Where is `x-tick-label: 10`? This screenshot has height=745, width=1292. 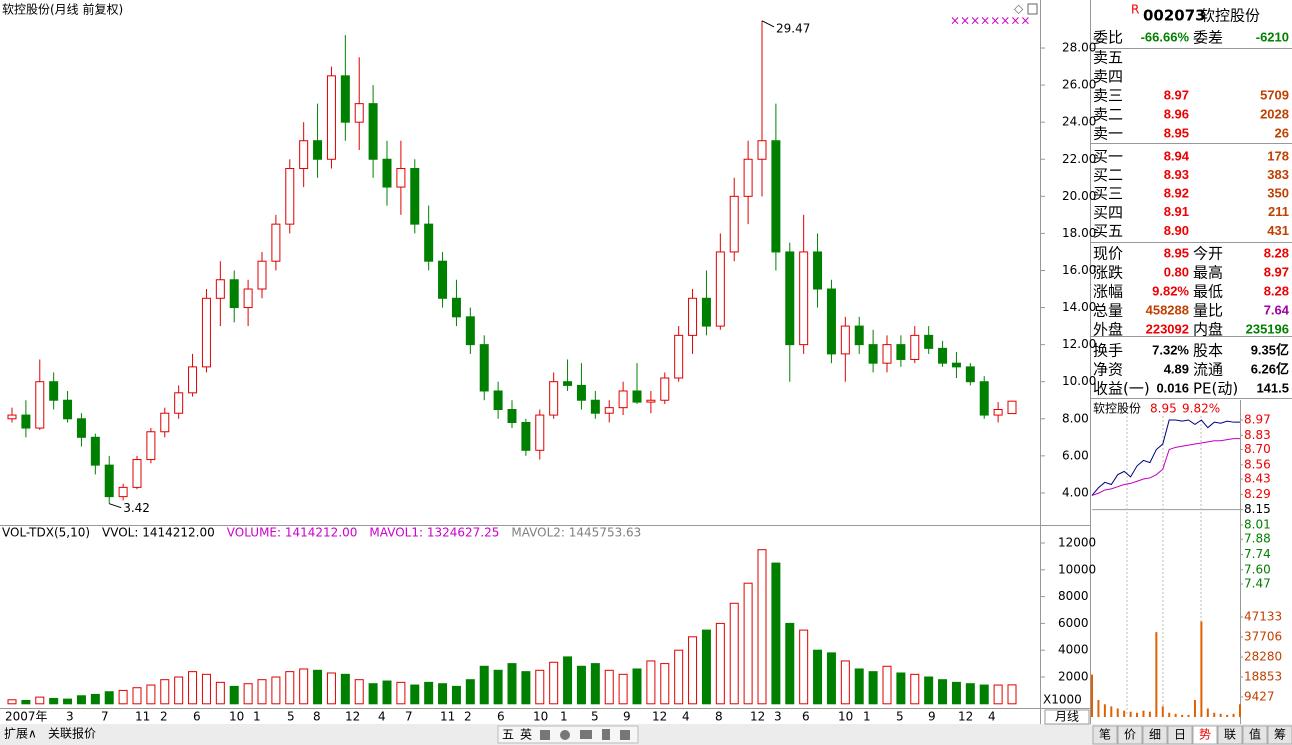
x-tick-label: 10 is located at coordinates (845, 717).